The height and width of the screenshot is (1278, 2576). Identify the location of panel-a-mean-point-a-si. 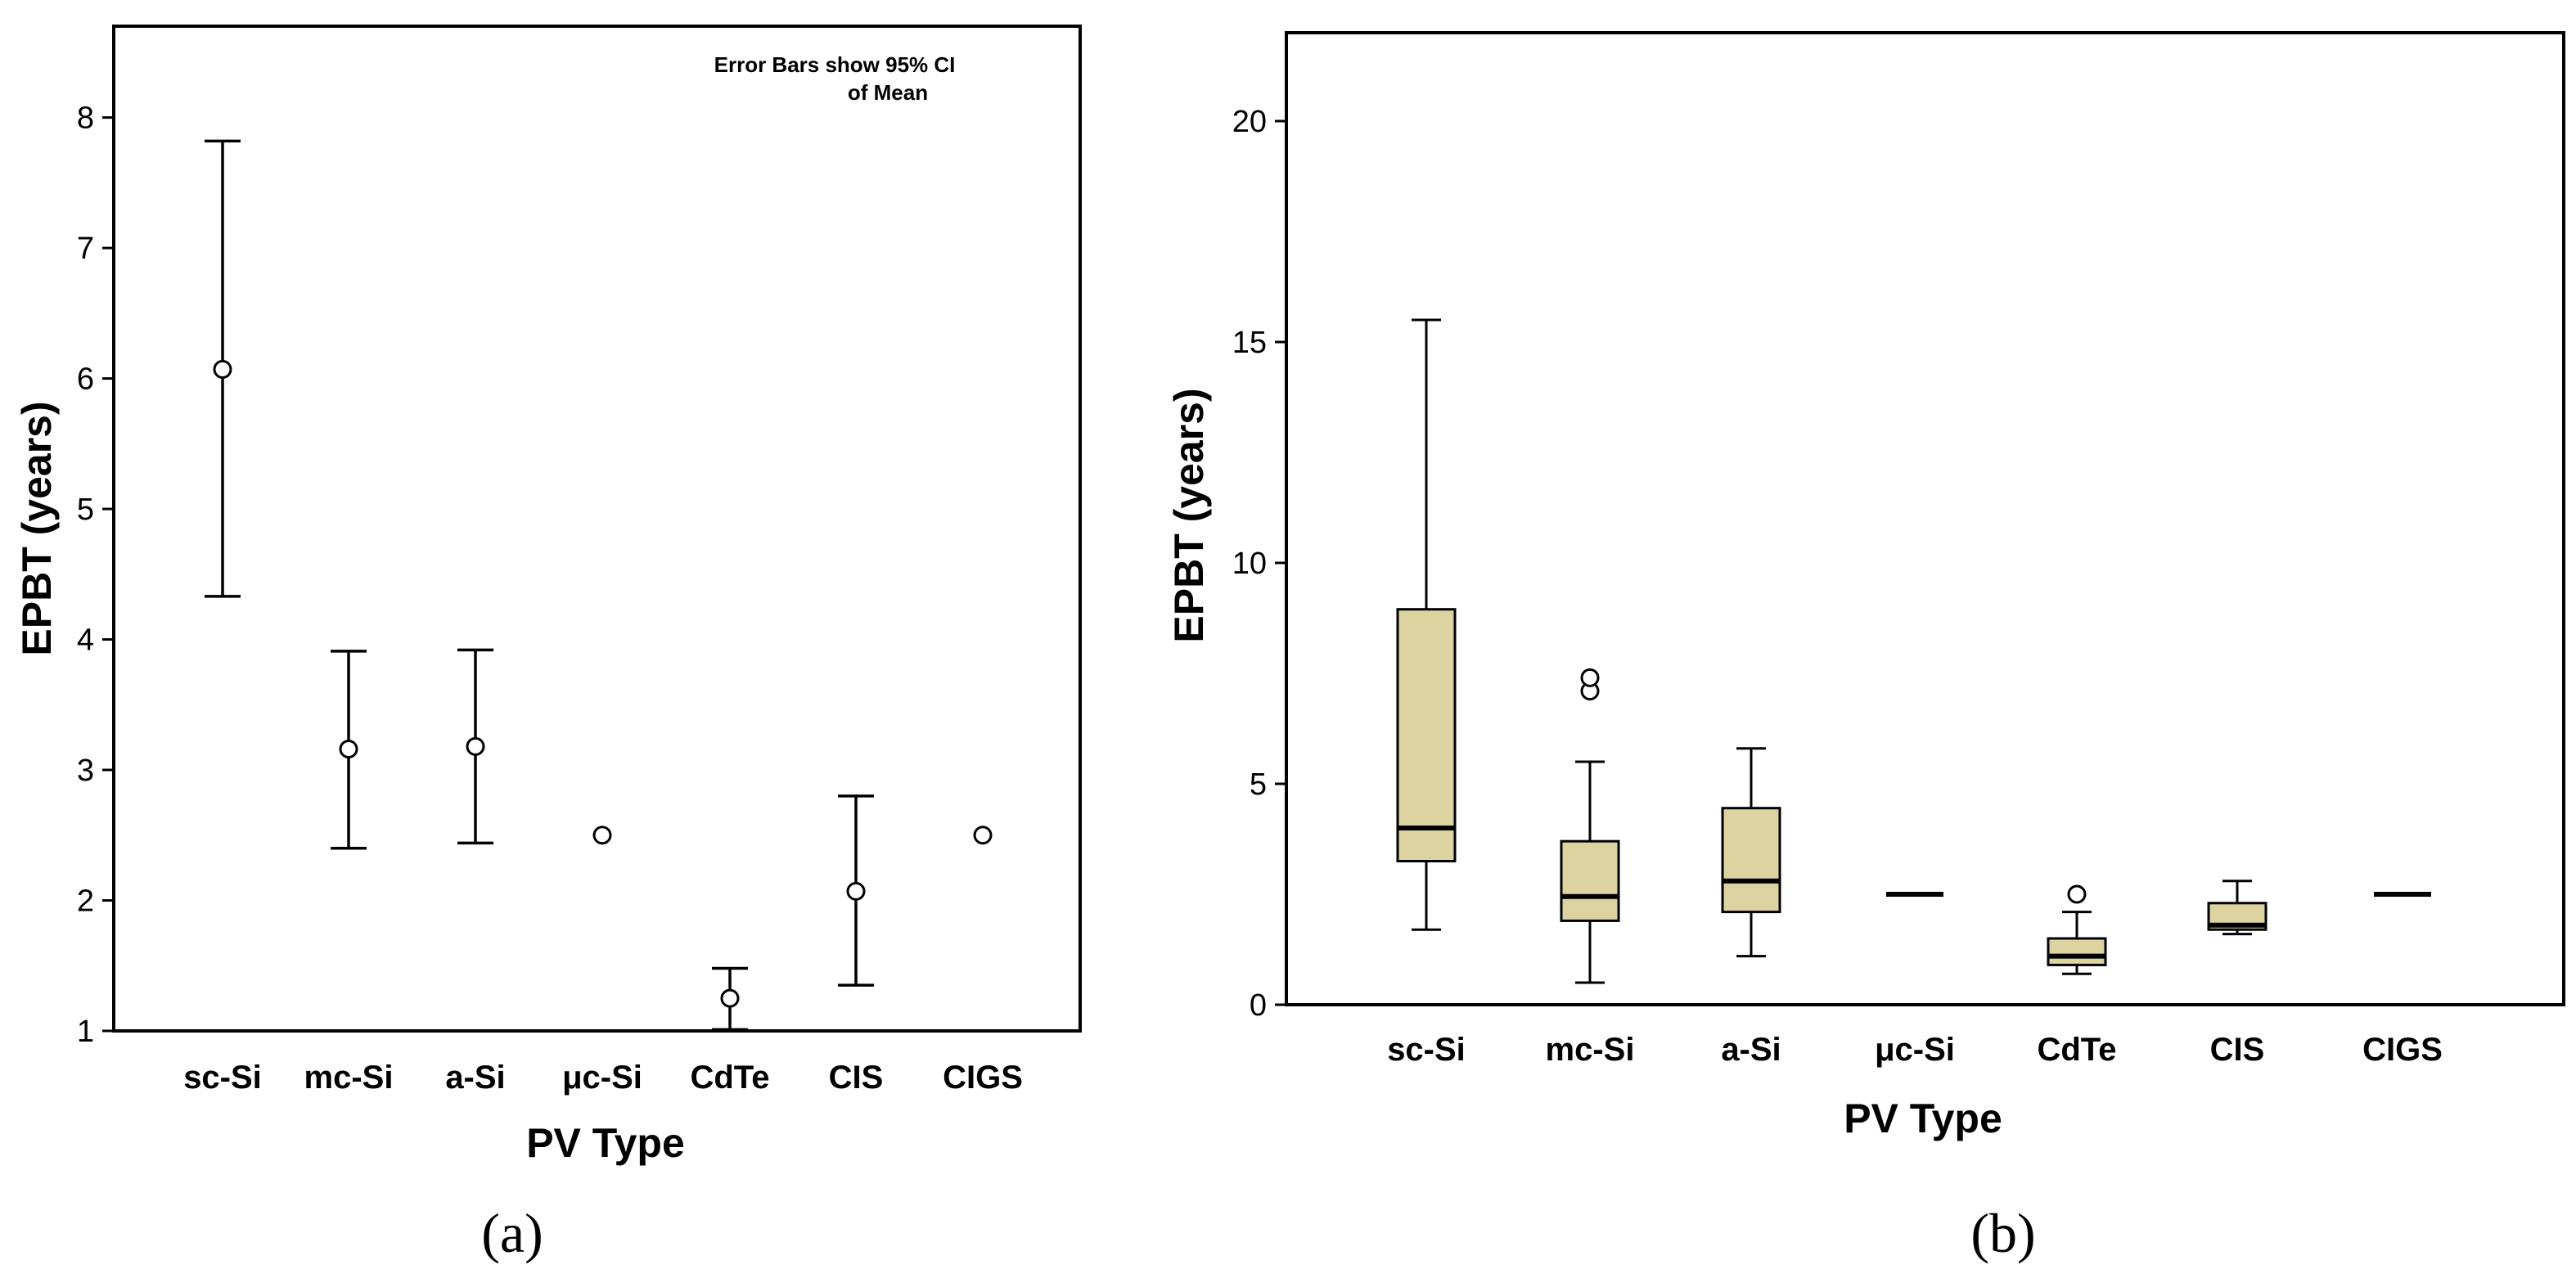
(476, 746).